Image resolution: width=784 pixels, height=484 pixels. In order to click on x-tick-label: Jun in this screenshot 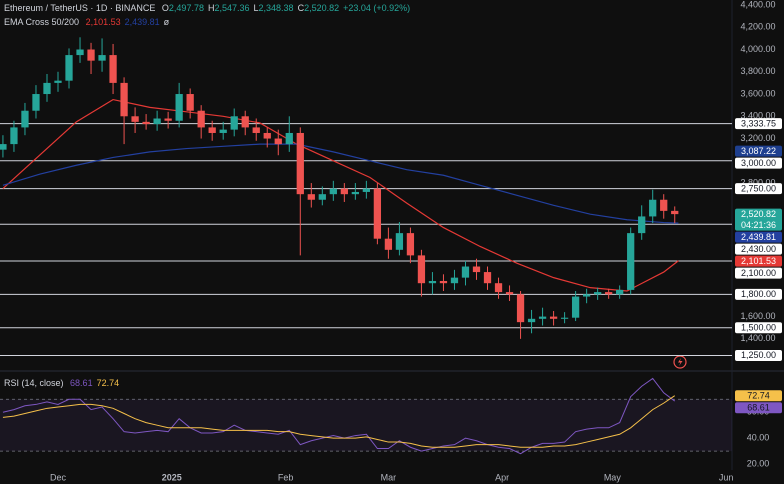, I will do `click(726, 477)`.